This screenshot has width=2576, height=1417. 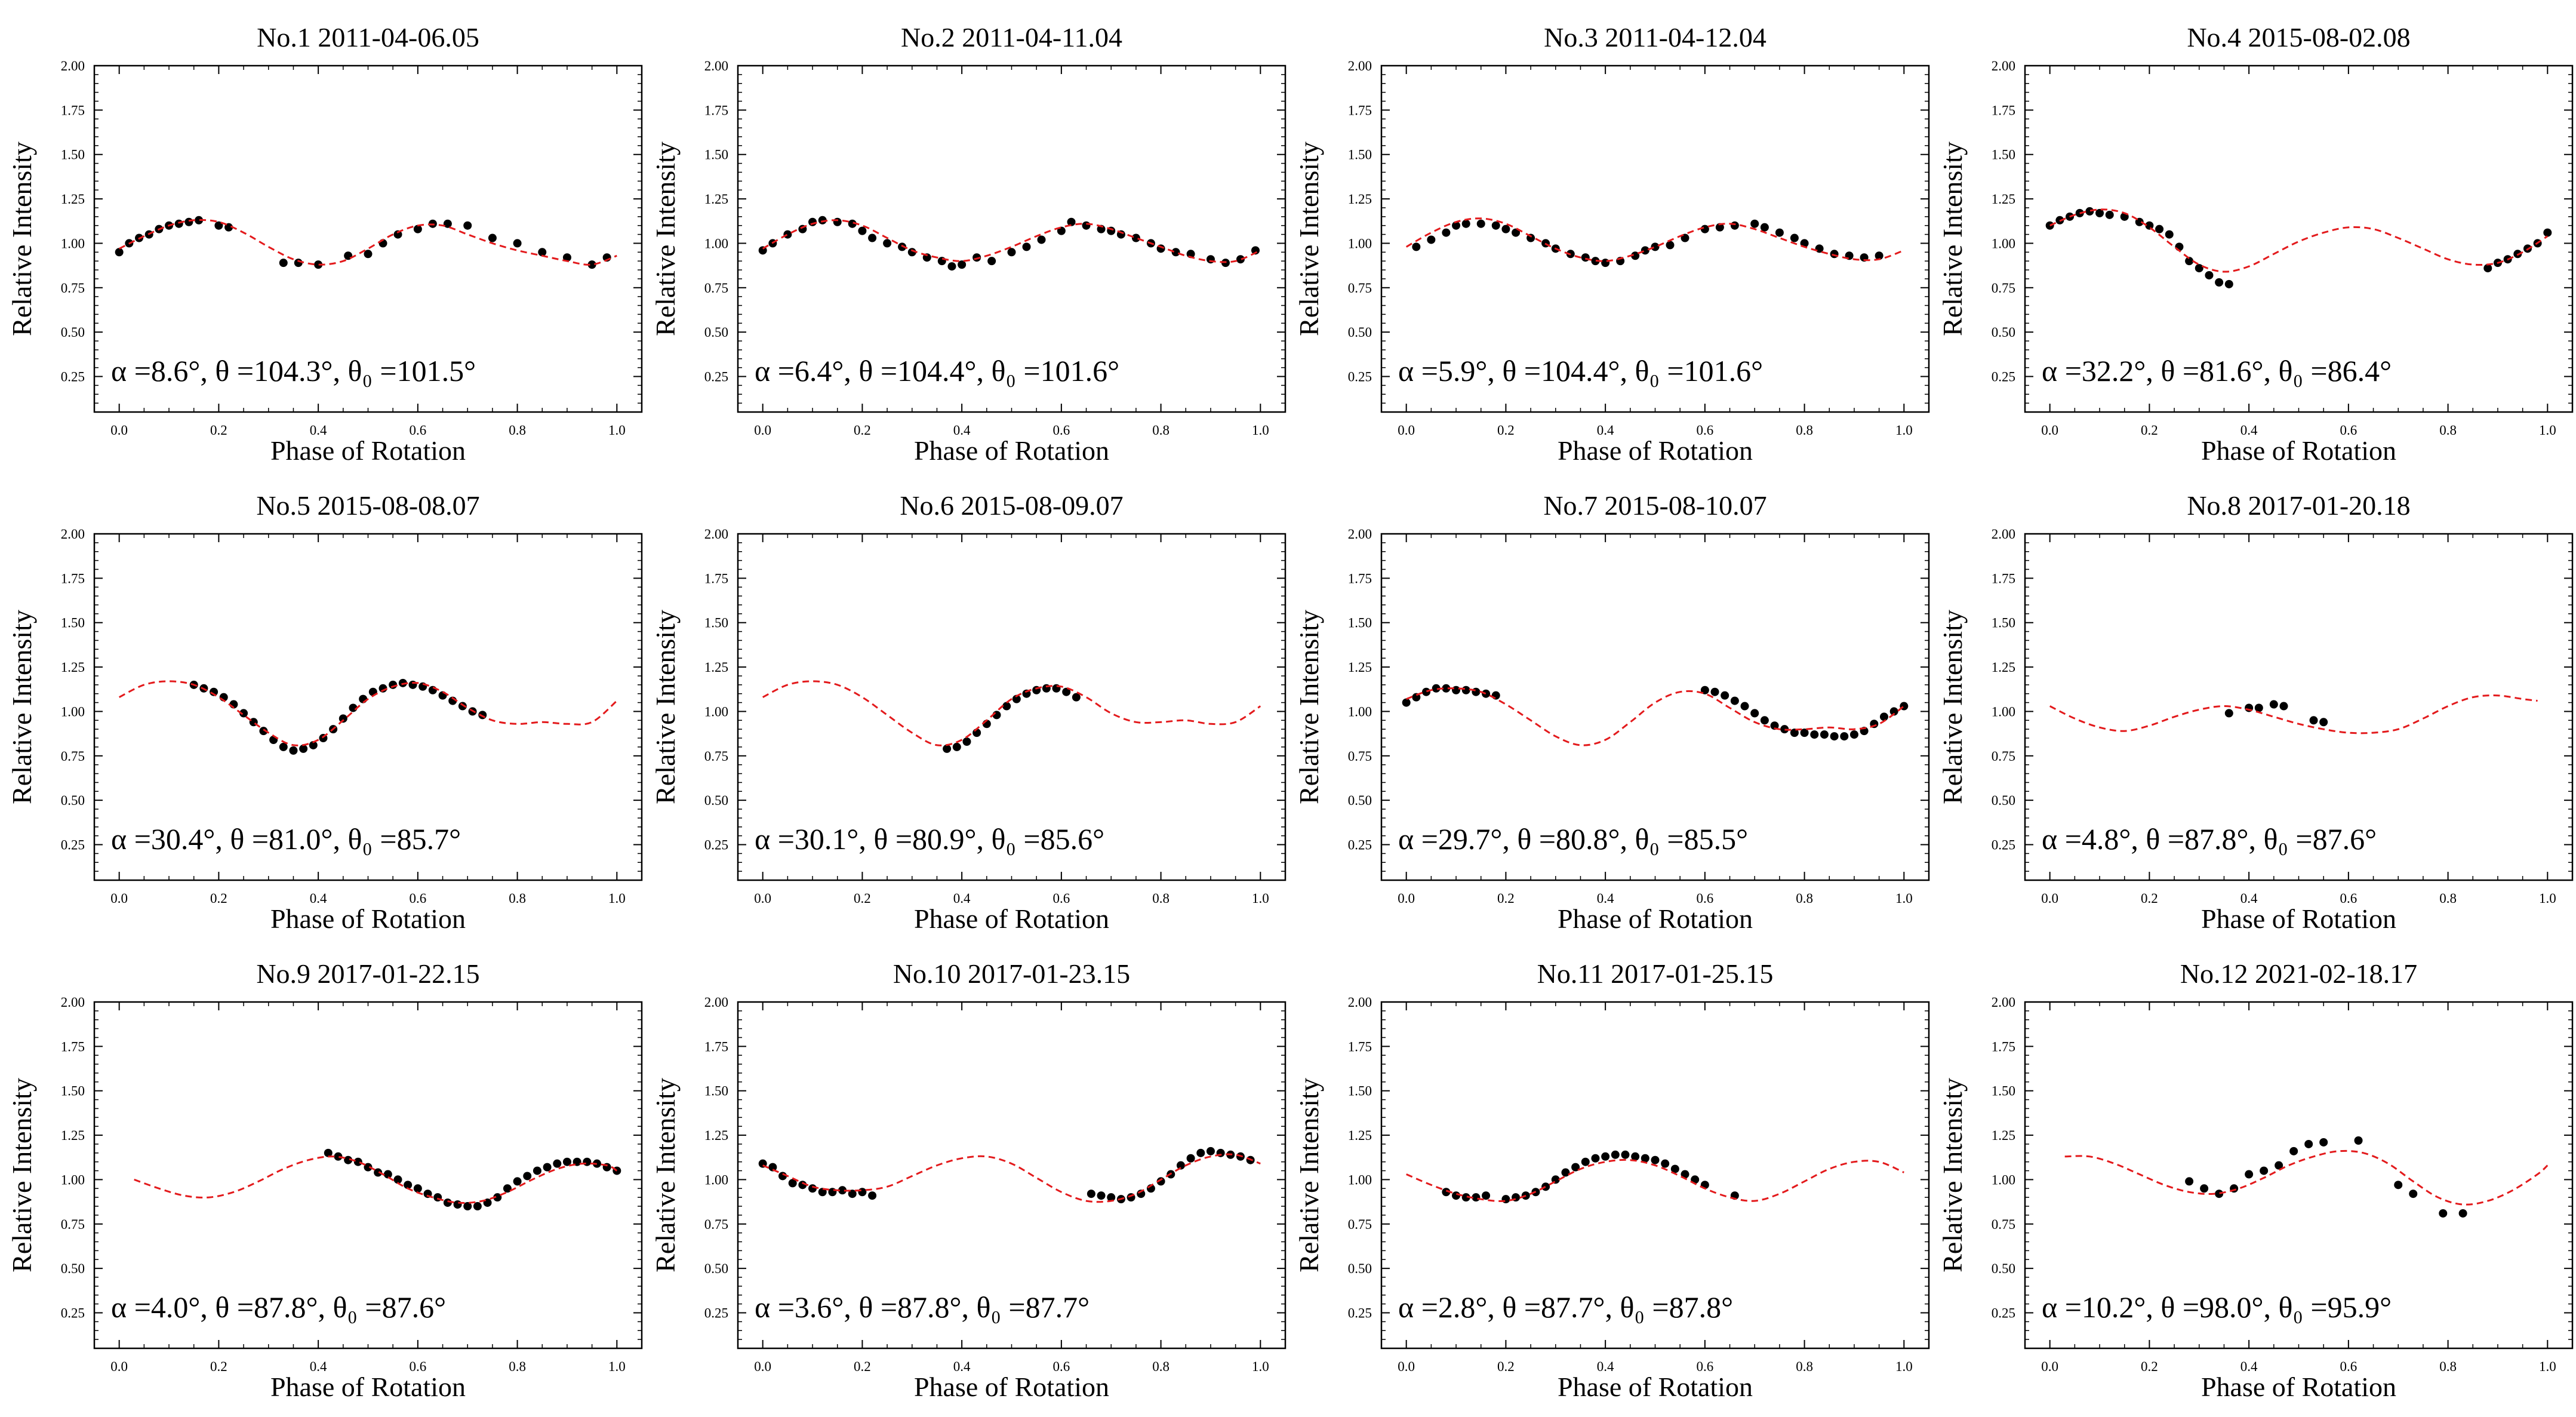 I want to click on geometry-annotation: α =30.1°, θ =80.9°, θ₀ =85.6°, so click(x=929, y=839).